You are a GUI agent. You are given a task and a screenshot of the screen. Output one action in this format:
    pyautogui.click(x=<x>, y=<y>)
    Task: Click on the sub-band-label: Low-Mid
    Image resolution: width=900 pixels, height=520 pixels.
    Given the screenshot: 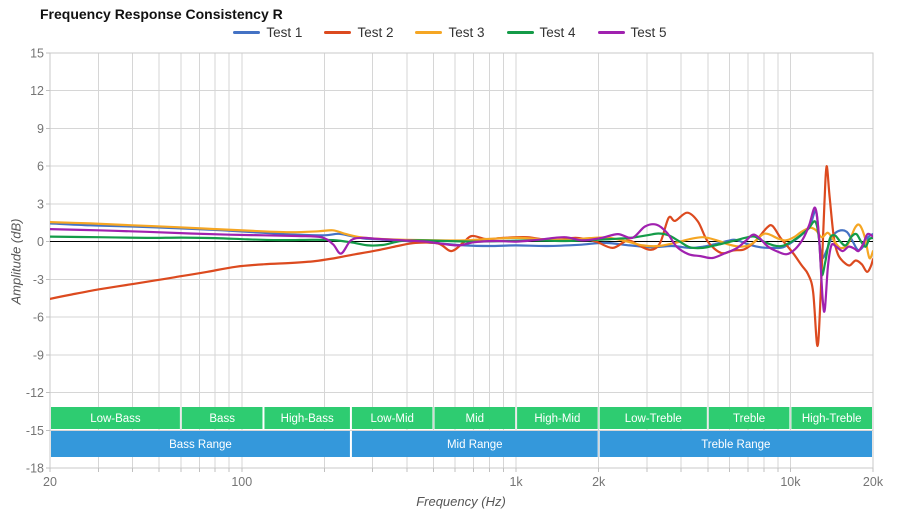 What is the action you would take?
    pyautogui.click(x=391, y=419)
    